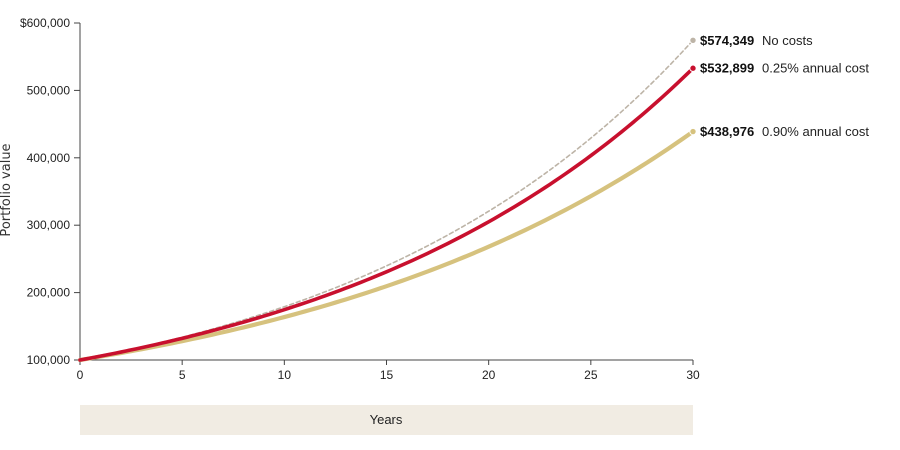  I want to click on y-tick-label: 500,000, so click(49, 90).